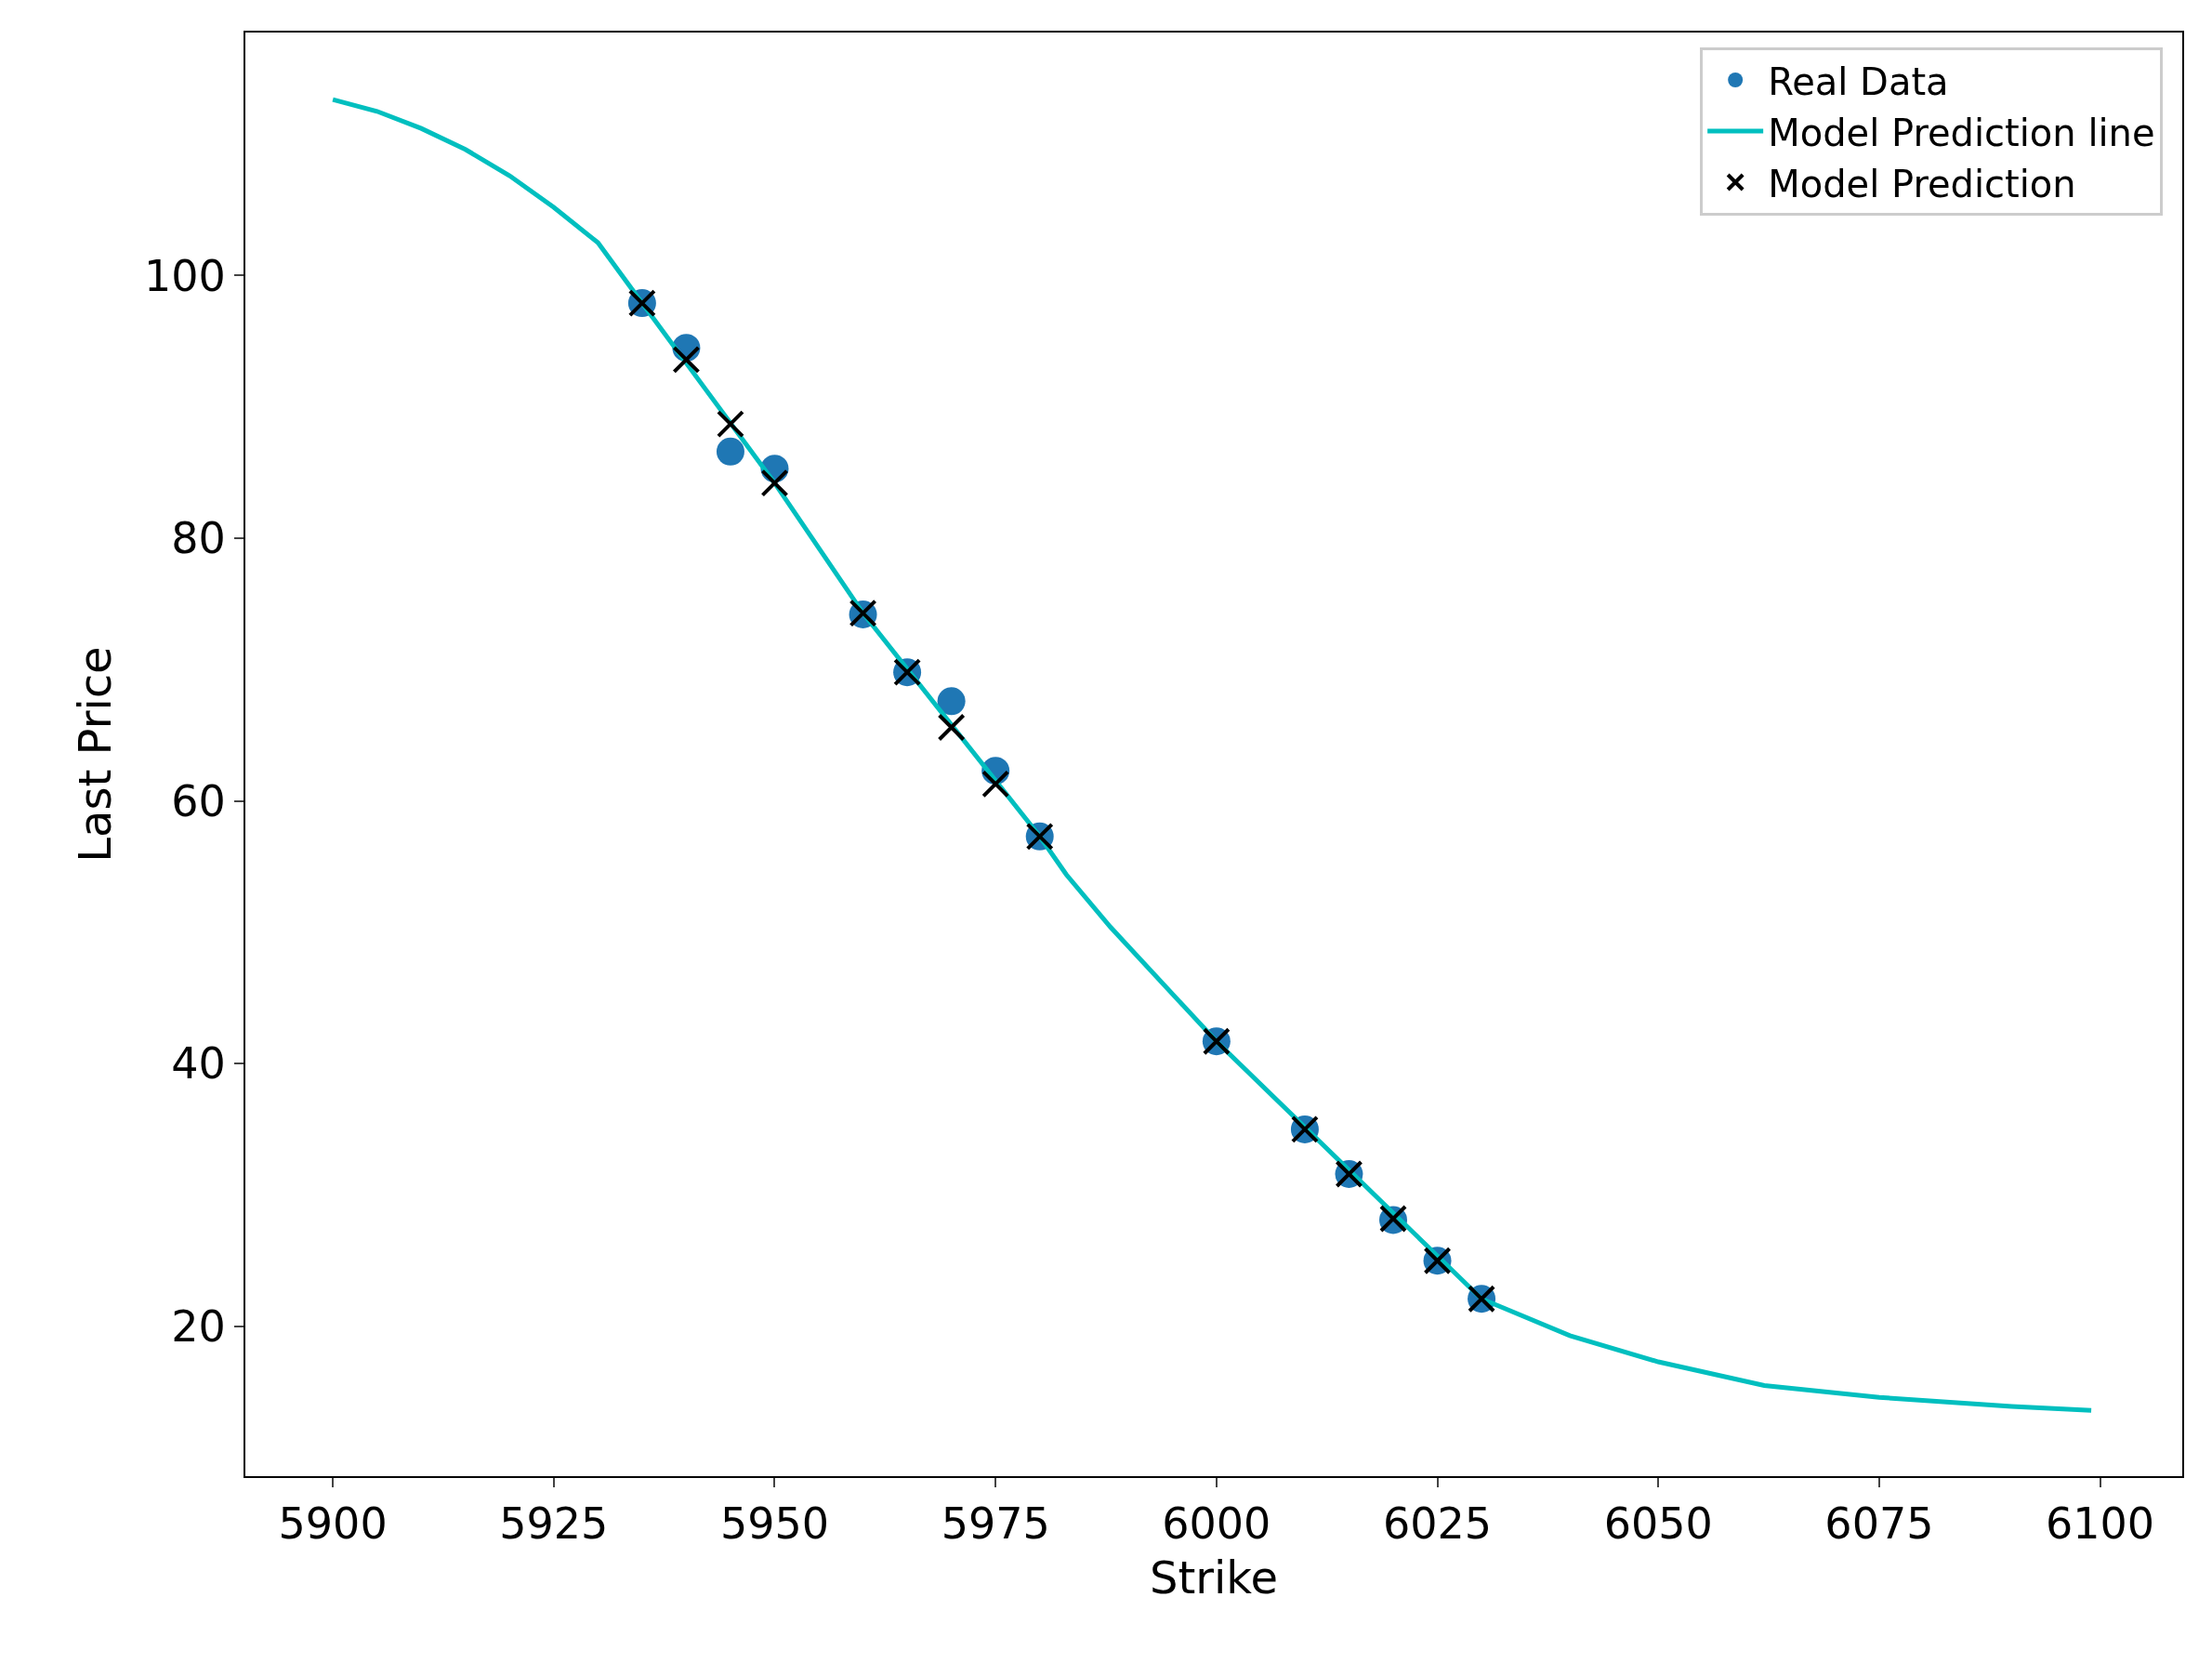 Image resolution: width=2212 pixels, height=1663 pixels. Describe the element at coordinates (198, 1327) in the screenshot. I see `y-tick-label: 20` at that location.